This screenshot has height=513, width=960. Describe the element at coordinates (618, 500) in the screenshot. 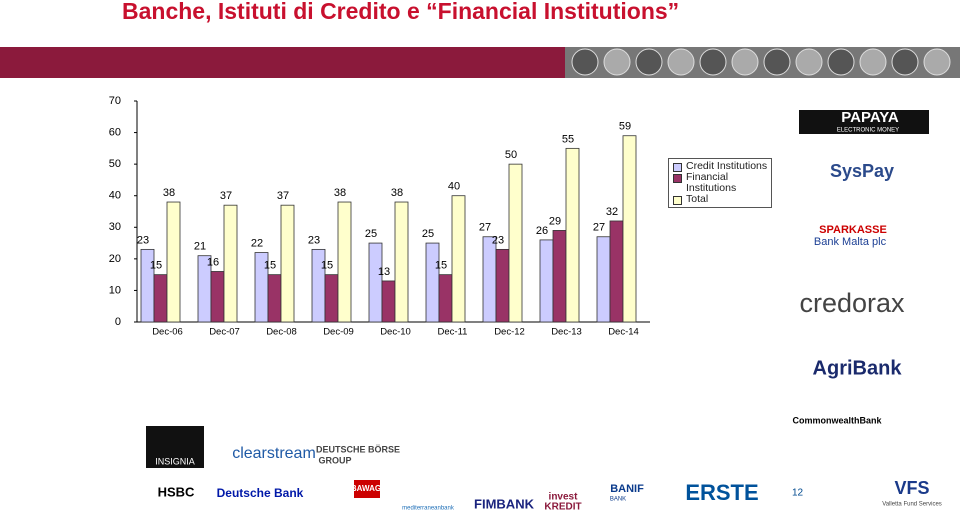

I see `logo-text: BANK` at that location.